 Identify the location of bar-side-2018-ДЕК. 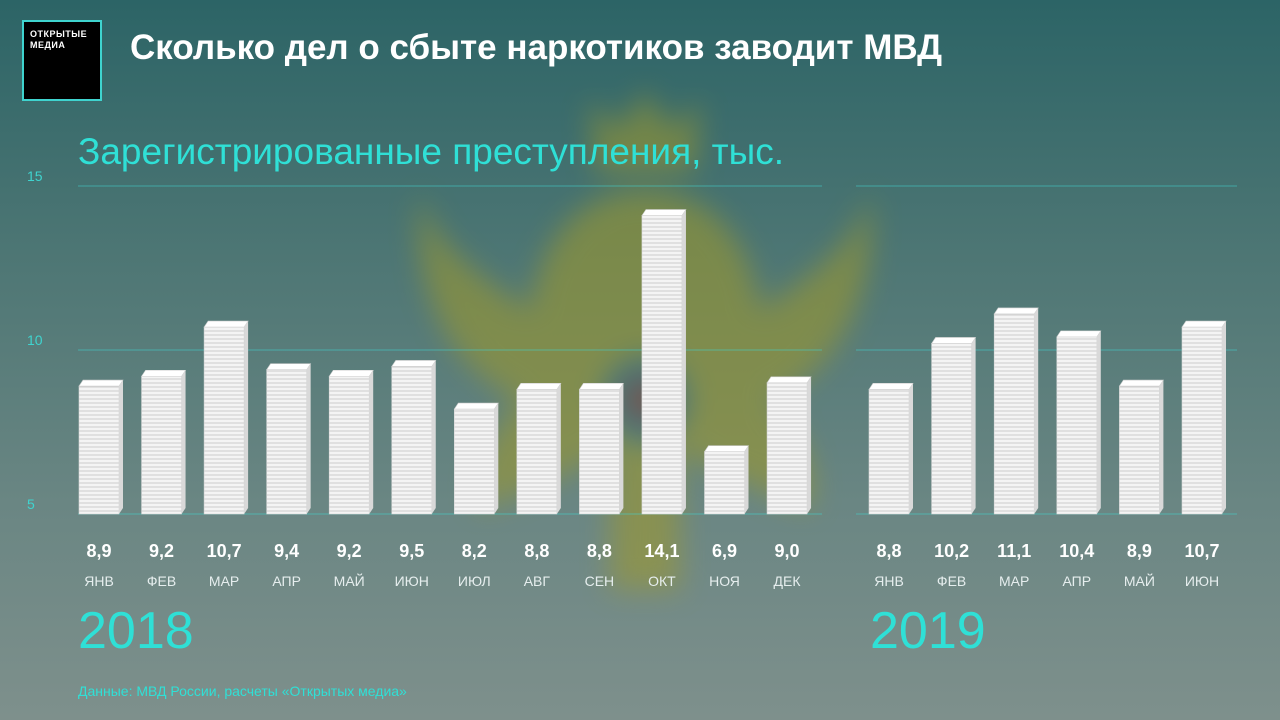
(809, 445).